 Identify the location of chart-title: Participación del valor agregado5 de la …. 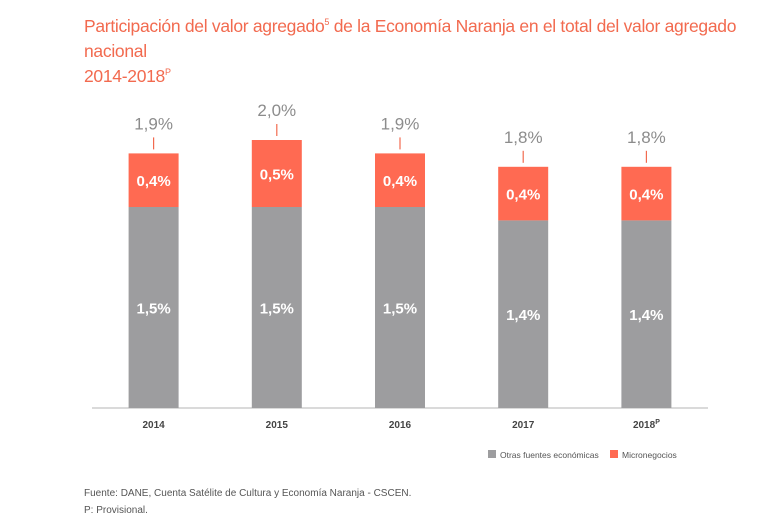
(424, 51).